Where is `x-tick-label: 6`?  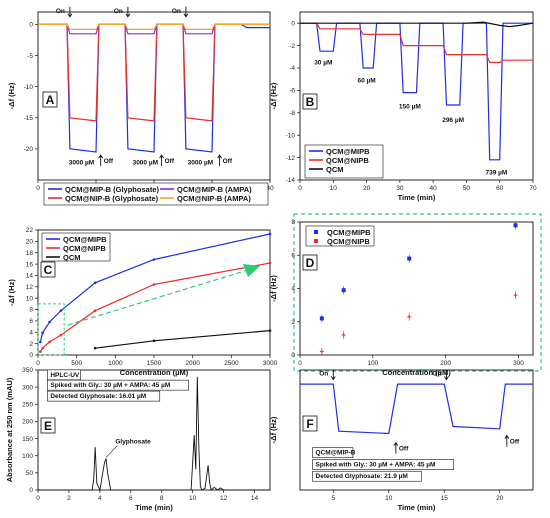 x-tick-label: 6 is located at coordinates (131, 498).